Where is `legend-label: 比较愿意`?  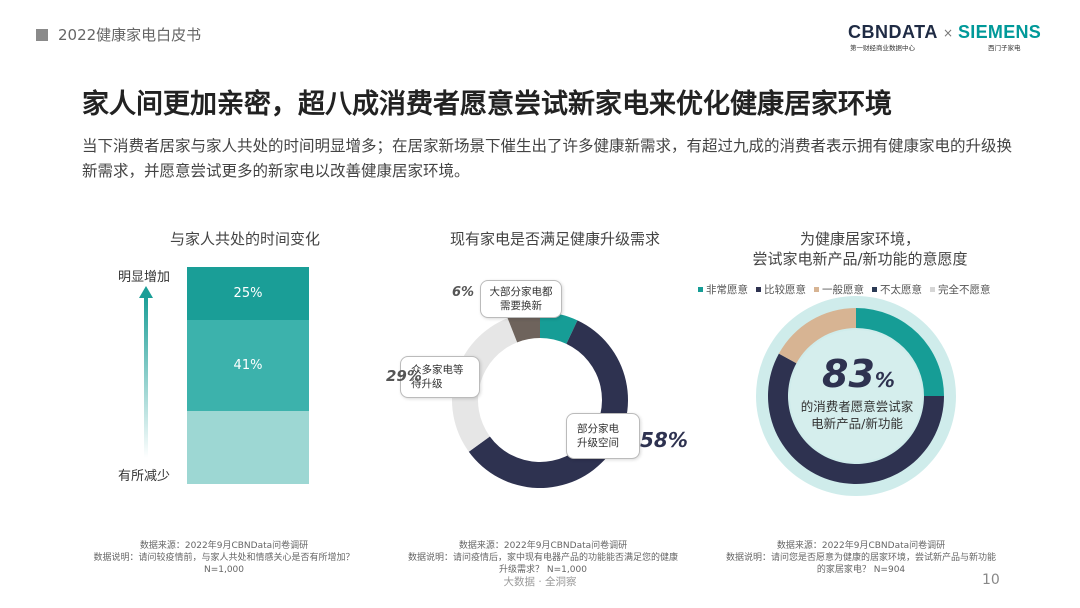
legend-label: 比较愿意 is located at coordinates (785, 290).